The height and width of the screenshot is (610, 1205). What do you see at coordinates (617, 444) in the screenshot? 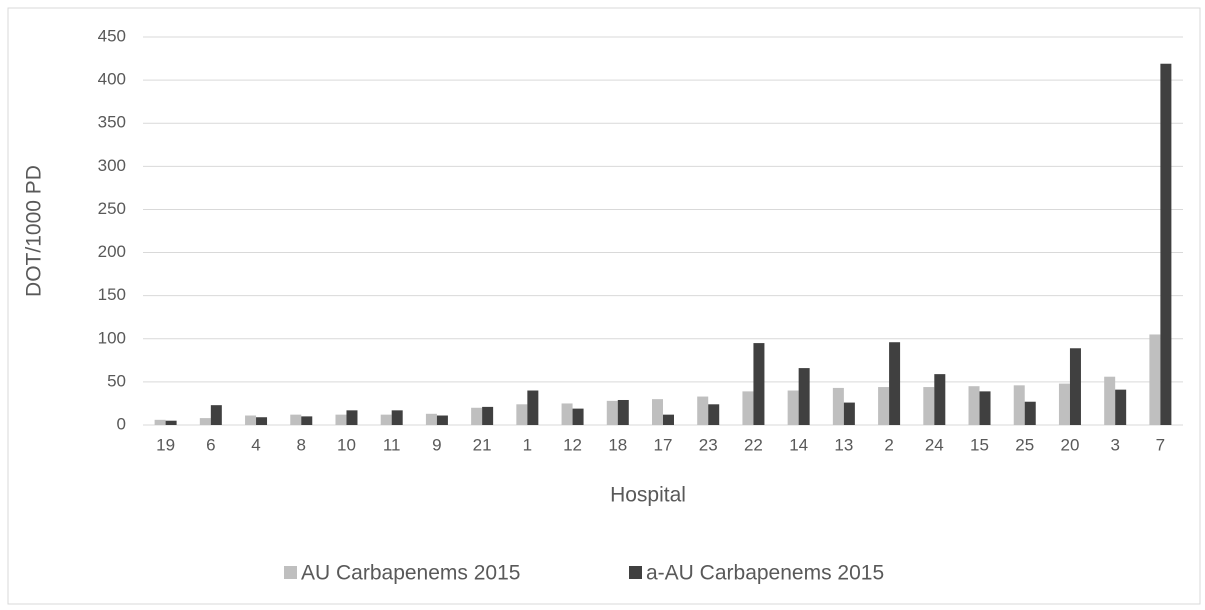
I see `x-tick-label: 18` at bounding box center [617, 444].